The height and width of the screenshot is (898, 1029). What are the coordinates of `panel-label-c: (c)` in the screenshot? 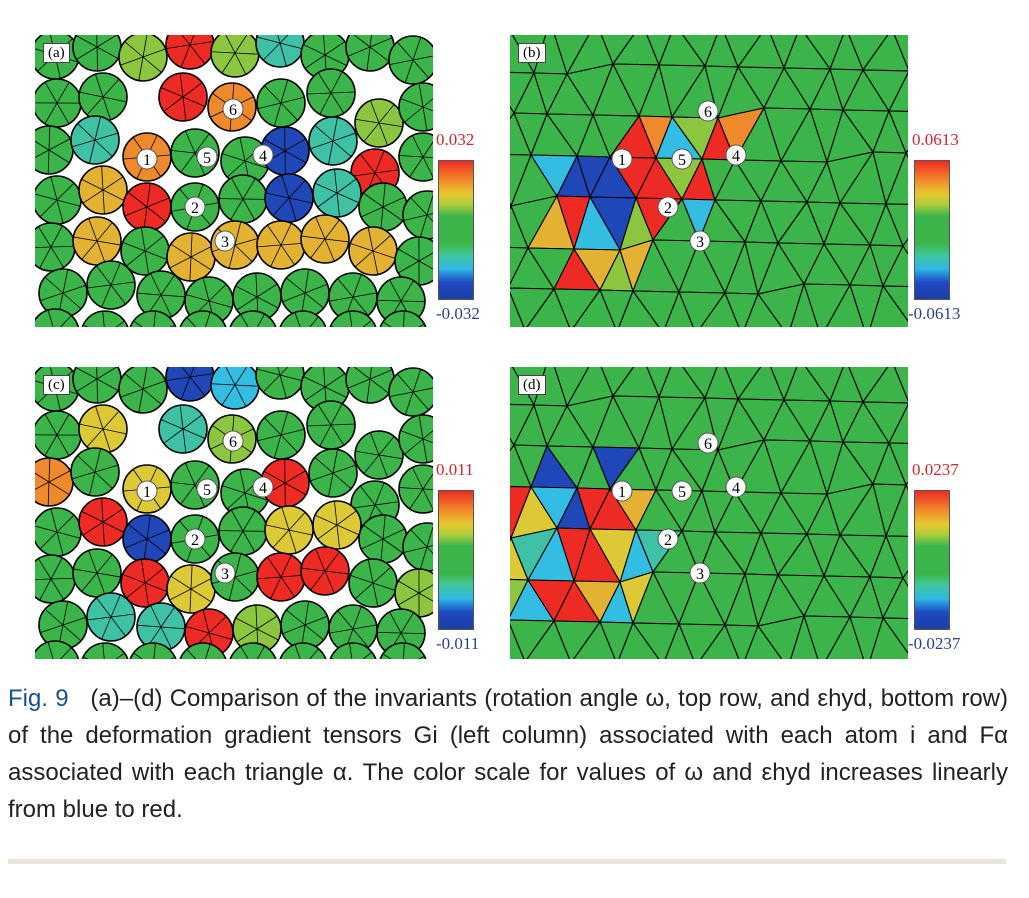 It's located at (56, 385).